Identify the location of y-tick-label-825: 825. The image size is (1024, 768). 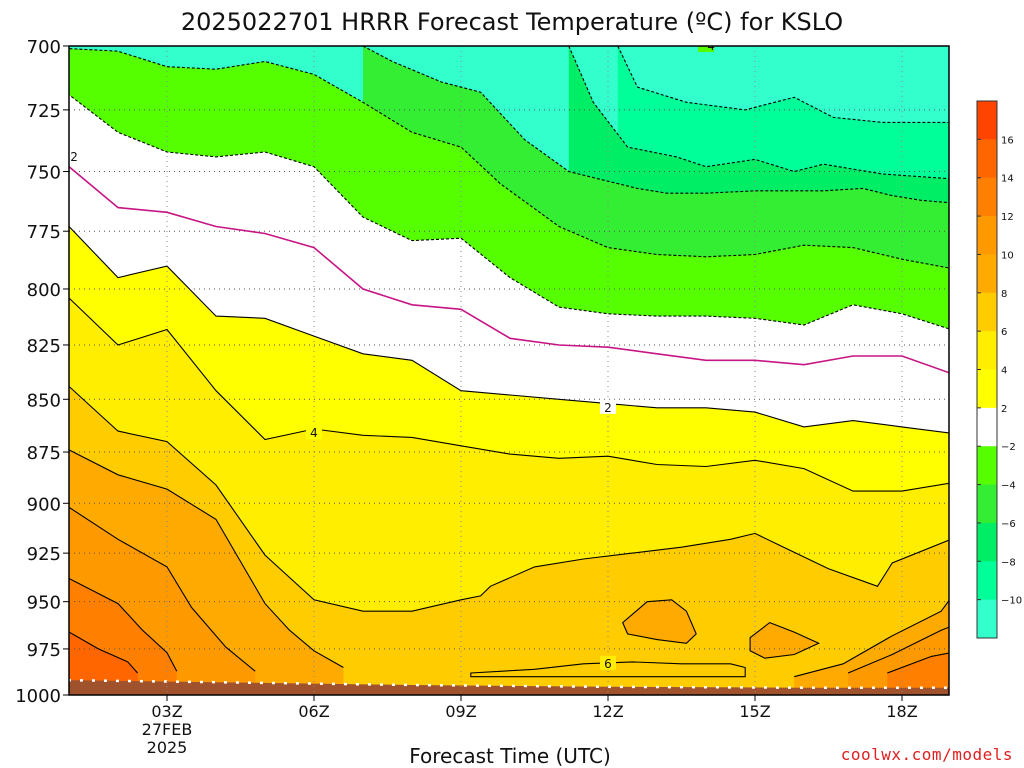
(44, 346).